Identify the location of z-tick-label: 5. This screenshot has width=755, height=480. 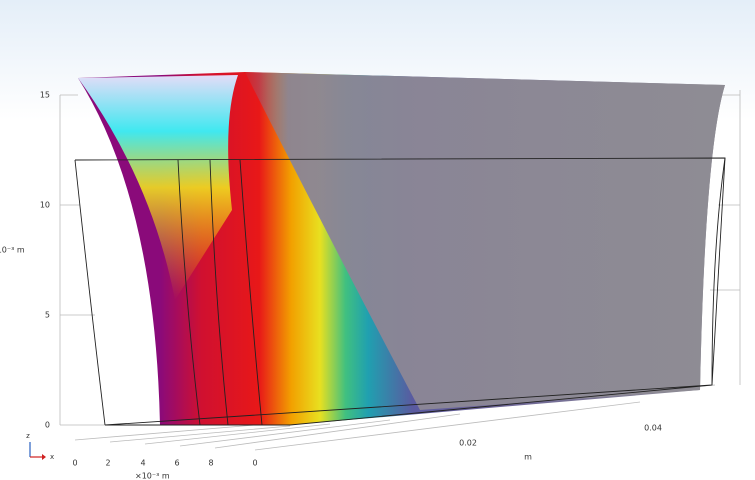
(47, 315).